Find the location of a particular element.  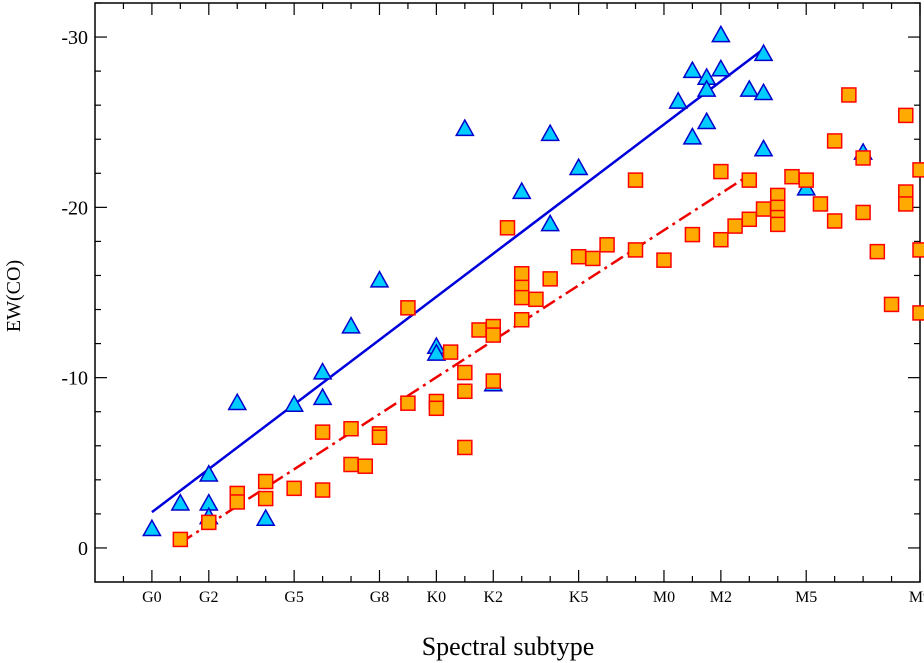

x-tick-label: M0 is located at coordinates (664, 597).